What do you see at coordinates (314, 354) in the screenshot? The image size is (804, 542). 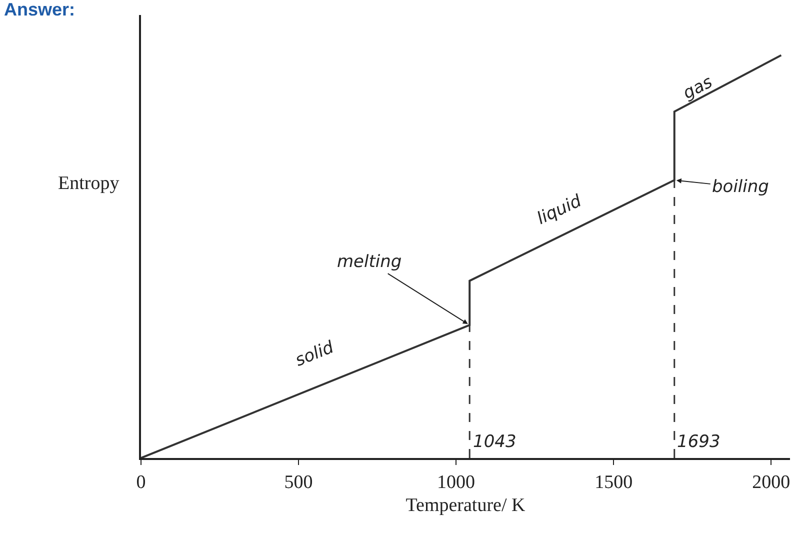 I see `annotation: solid` at bounding box center [314, 354].